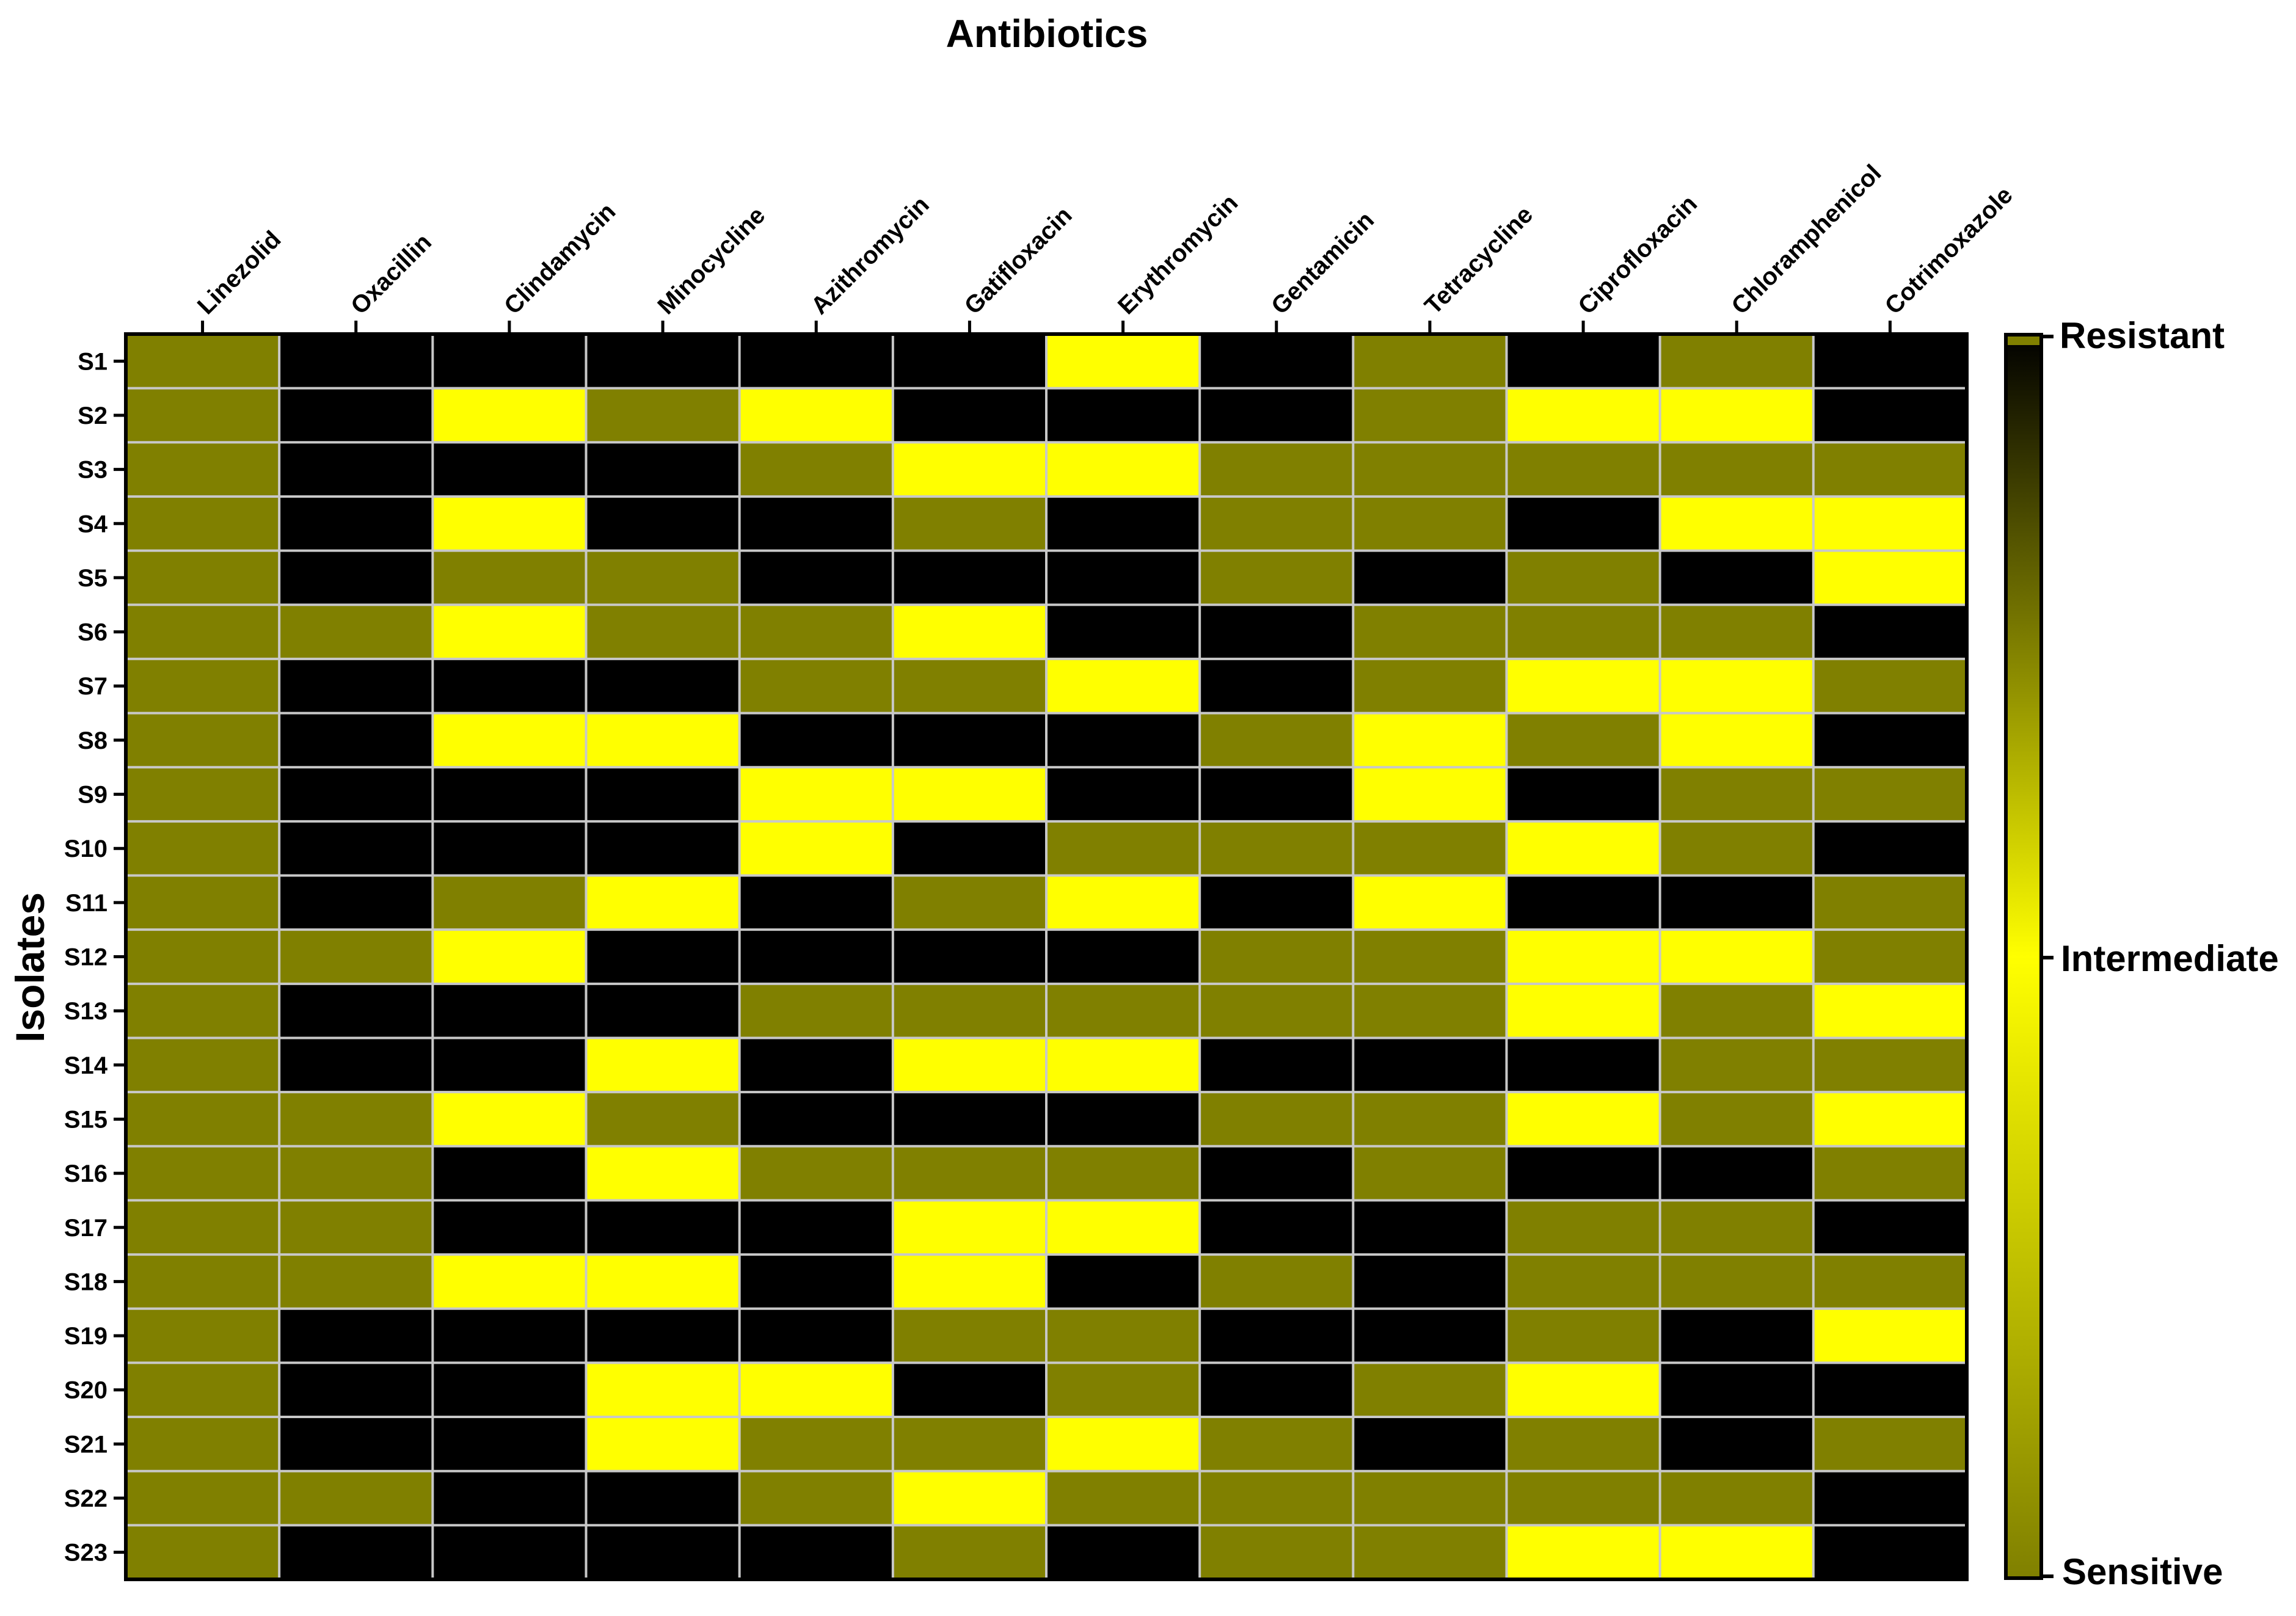  Describe the element at coordinates (356, 1227) in the screenshot. I see `heatmap-cell-s17-oxacillin` at that location.